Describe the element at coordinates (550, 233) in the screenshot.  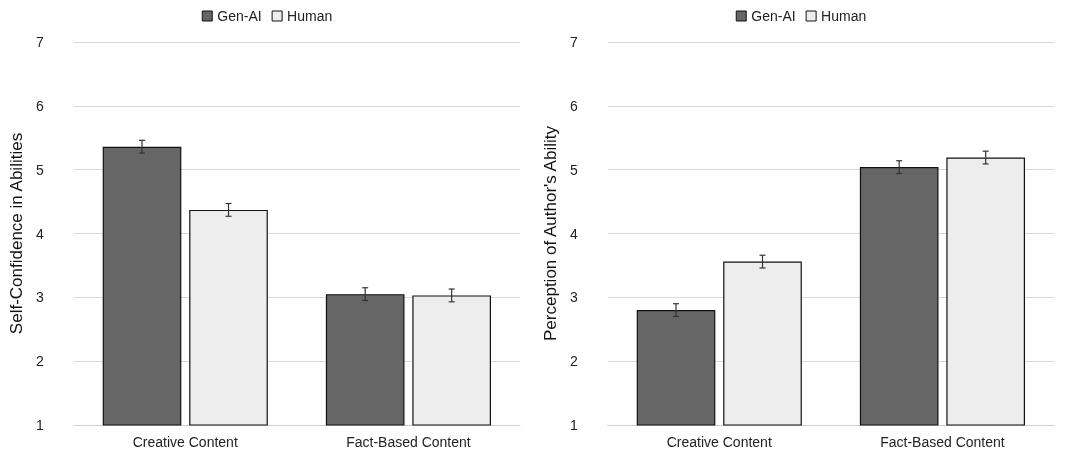
I see `y-axis-title: Perception of Author's Ability` at that location.